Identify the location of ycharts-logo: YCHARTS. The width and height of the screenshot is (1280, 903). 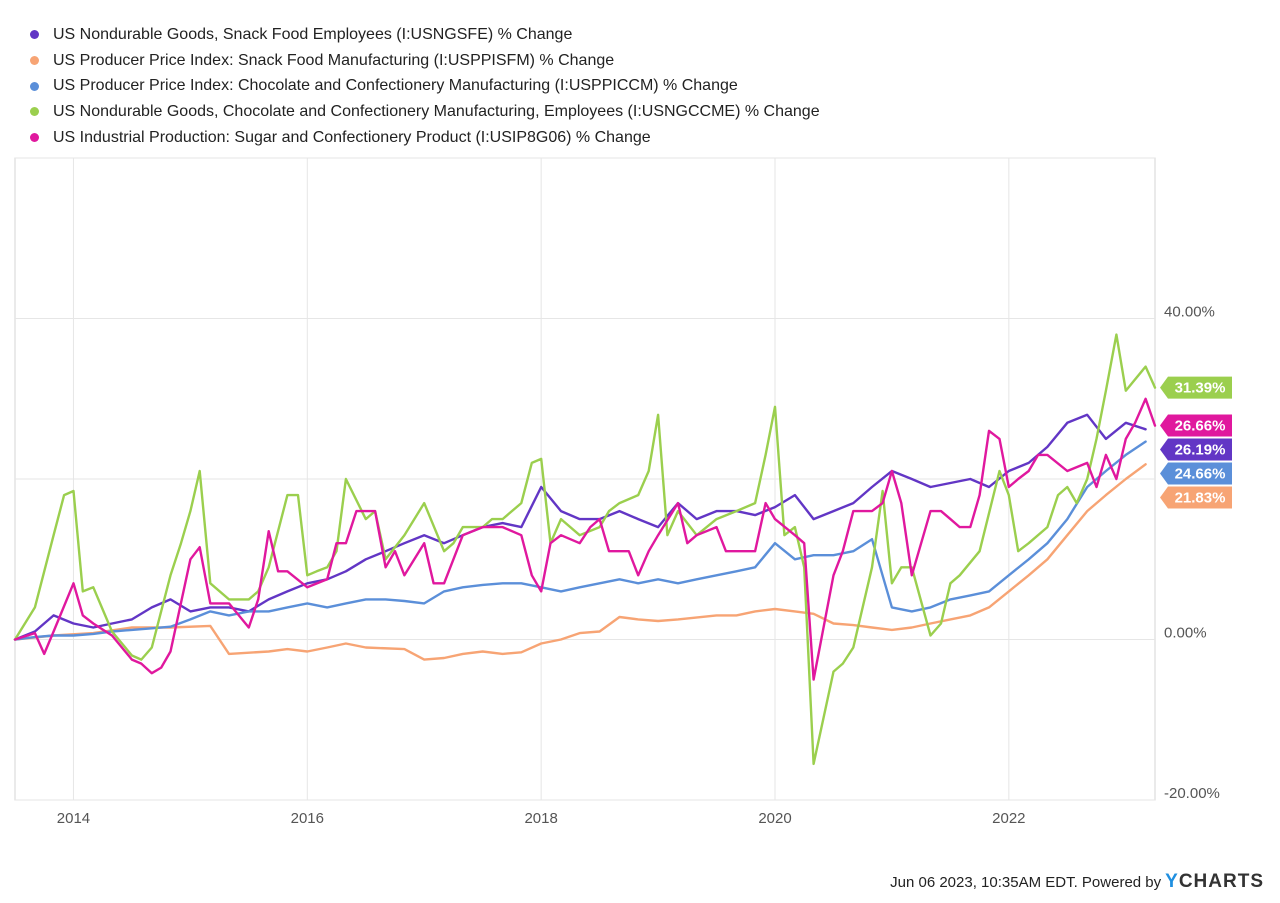
(1214, 882).